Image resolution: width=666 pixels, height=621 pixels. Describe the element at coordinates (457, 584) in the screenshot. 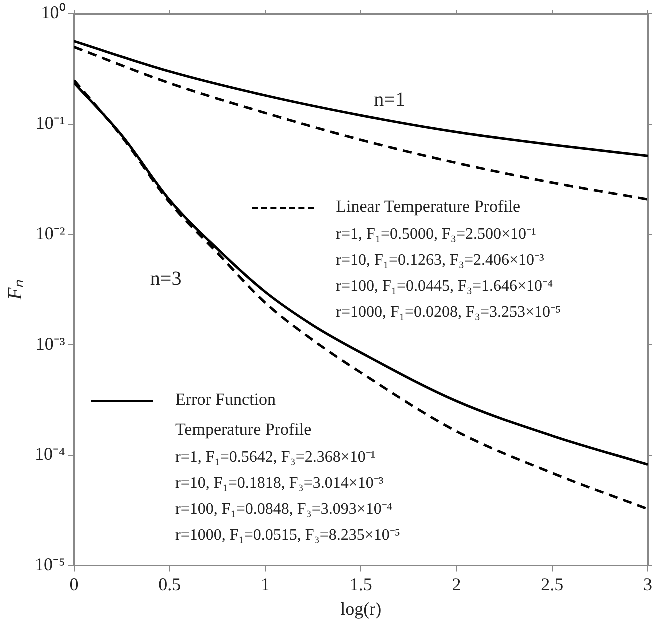

I see `x-tick-label: 2` at that location.